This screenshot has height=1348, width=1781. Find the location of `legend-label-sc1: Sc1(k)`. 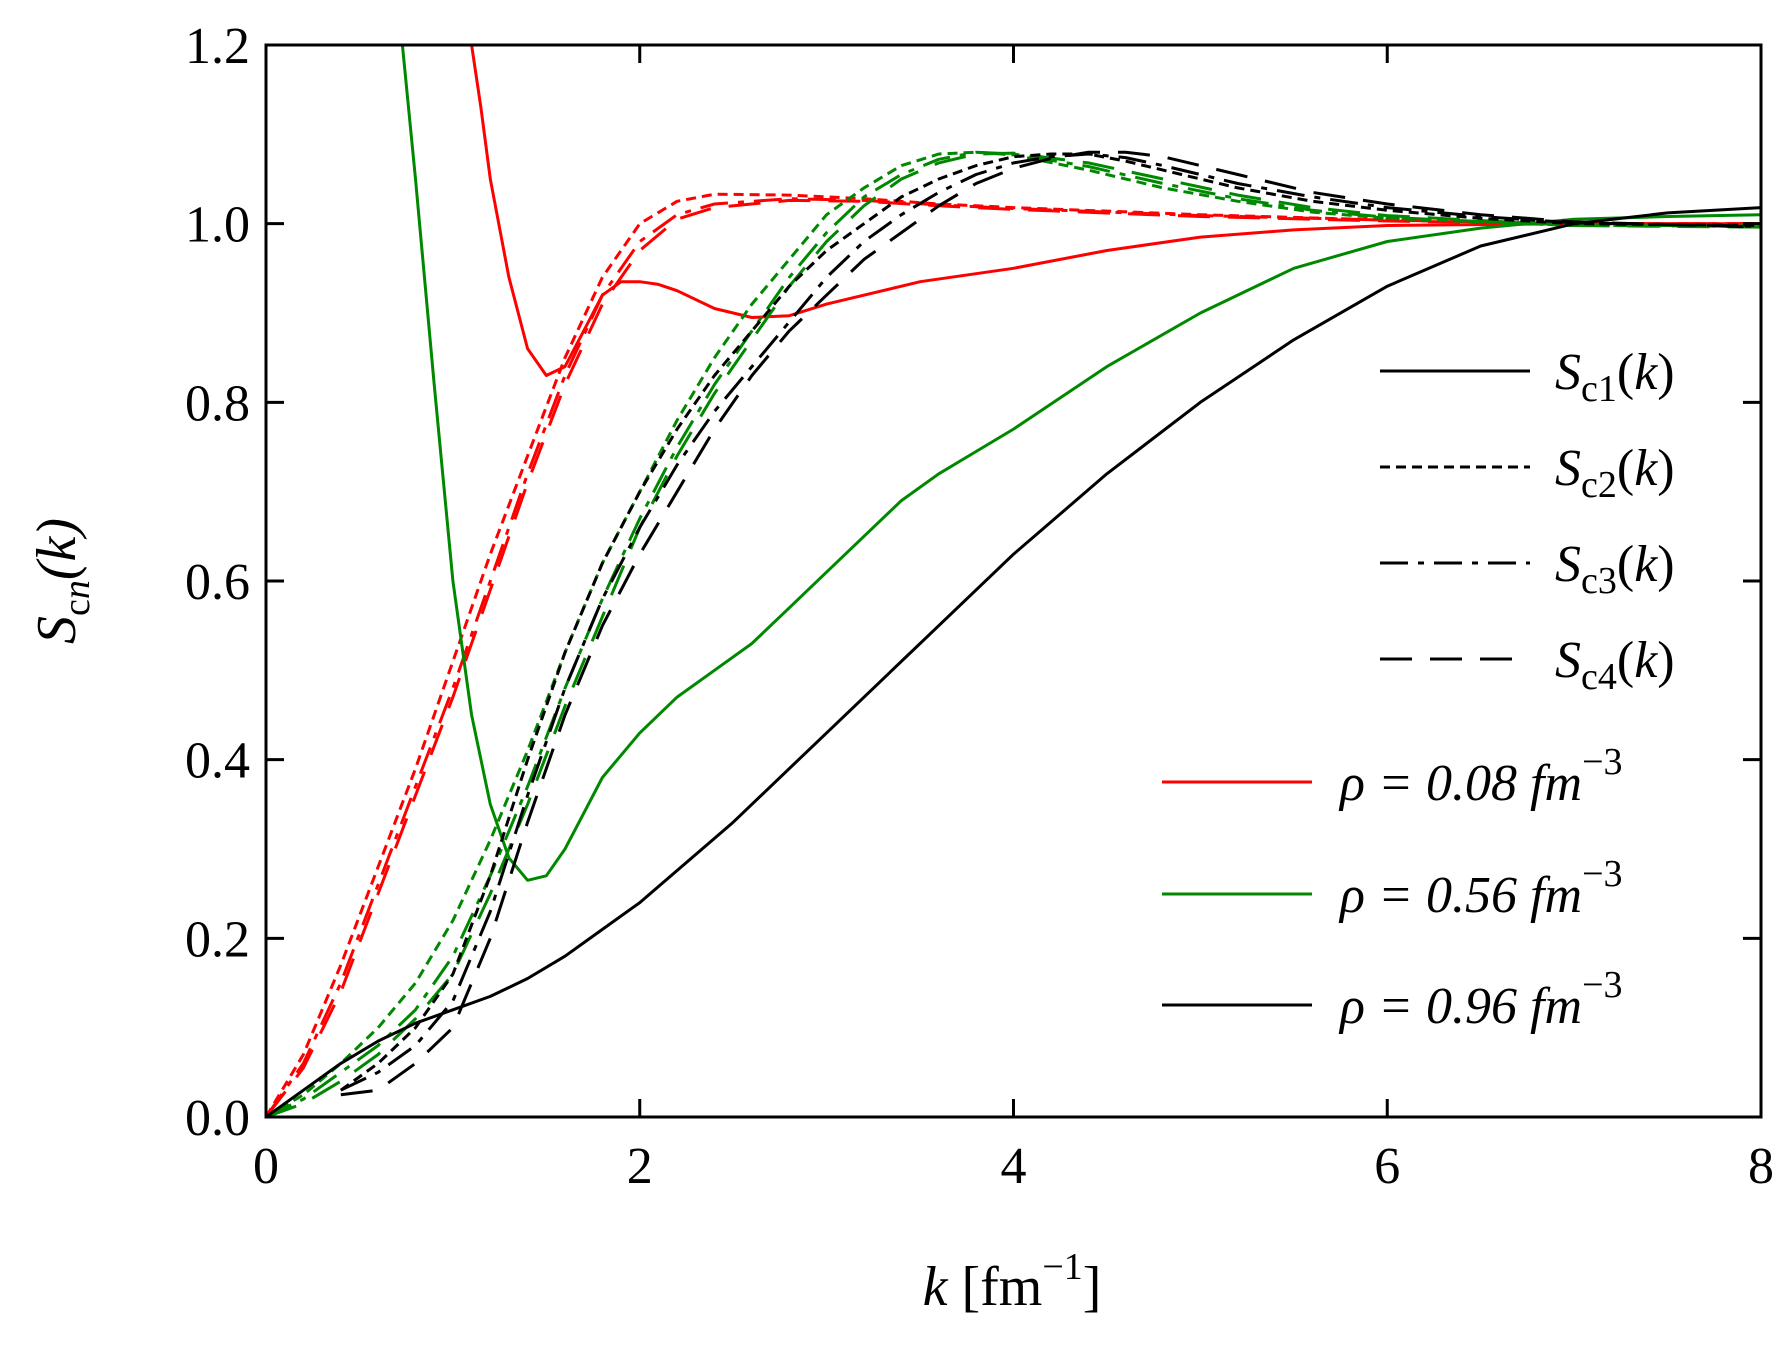

legend-label-sc1: Sc1(k) is located at coordinates (1615, 377).